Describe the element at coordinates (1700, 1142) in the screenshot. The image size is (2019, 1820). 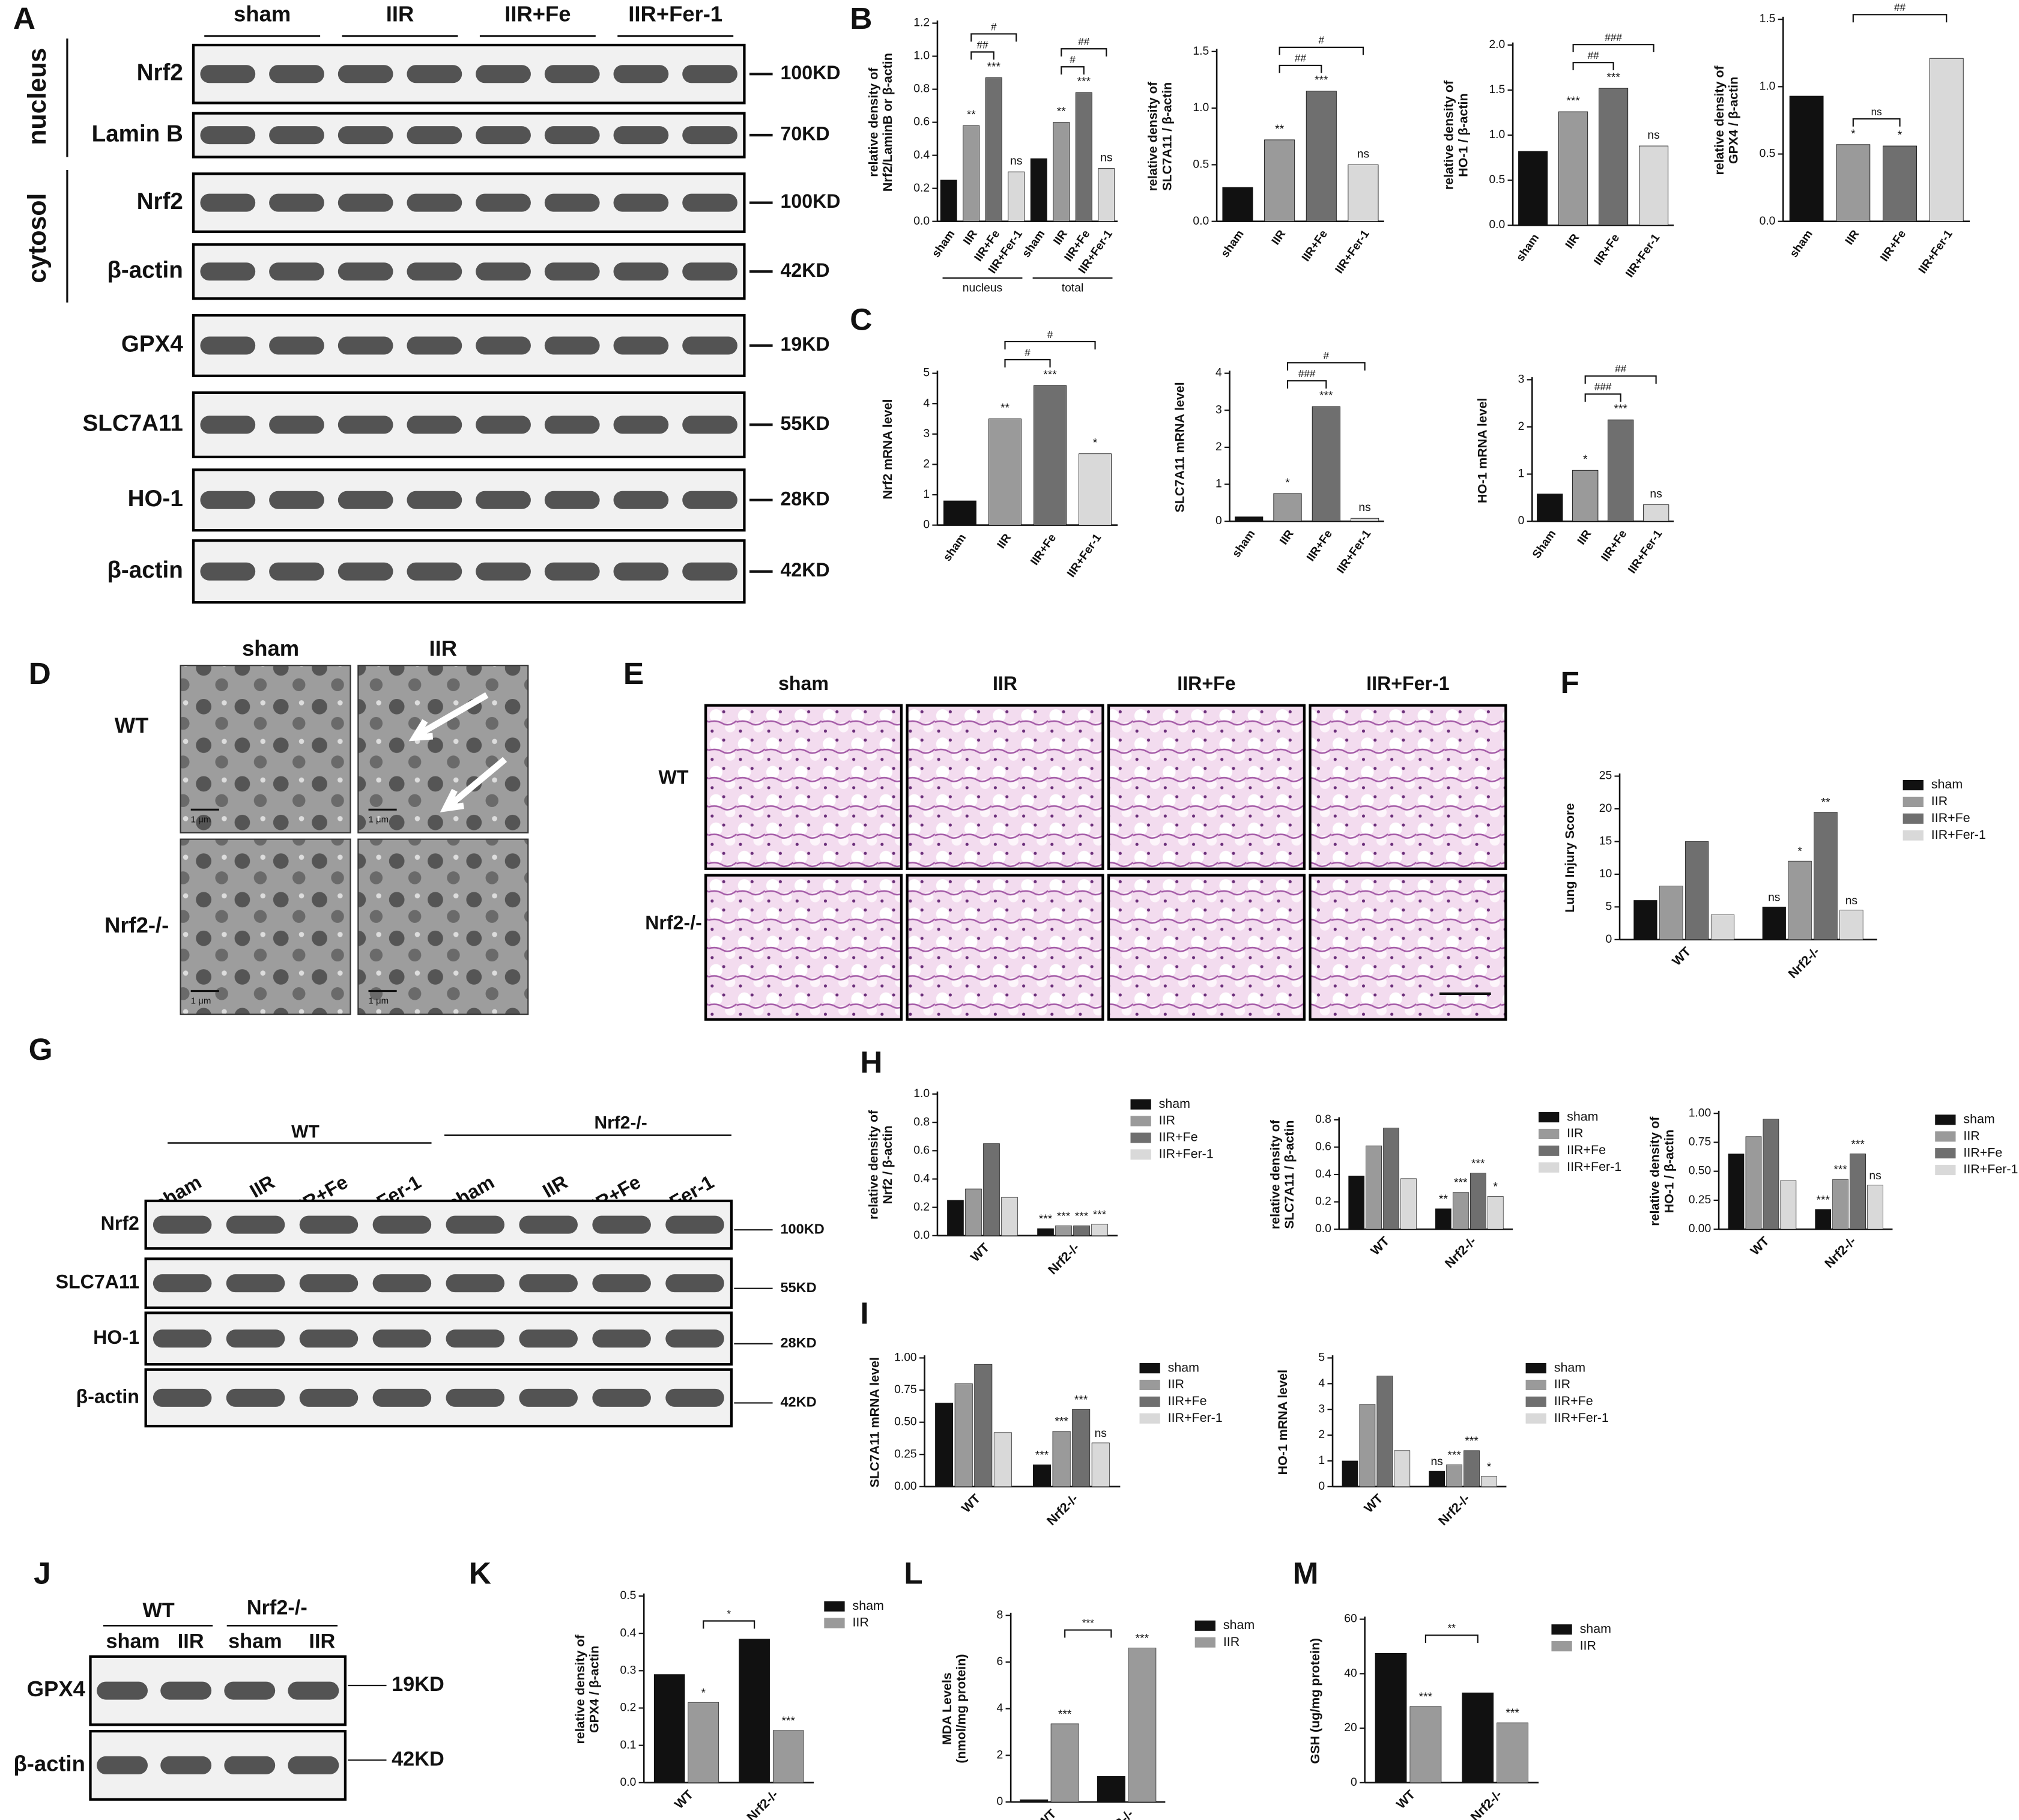
I see `y-tick-label: 0.75` at that location.